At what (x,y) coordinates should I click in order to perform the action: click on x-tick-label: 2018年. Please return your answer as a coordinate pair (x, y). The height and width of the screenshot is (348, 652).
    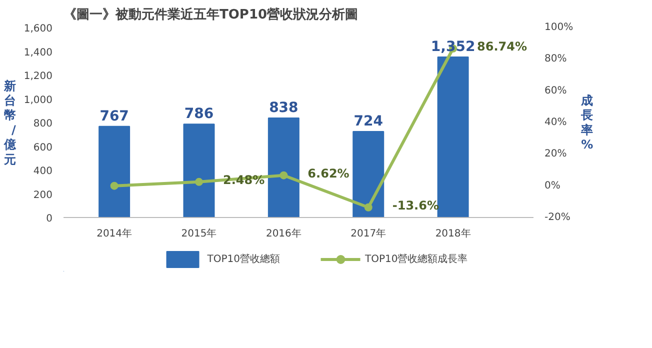
    Looking at the image, I should click on (453, 234).